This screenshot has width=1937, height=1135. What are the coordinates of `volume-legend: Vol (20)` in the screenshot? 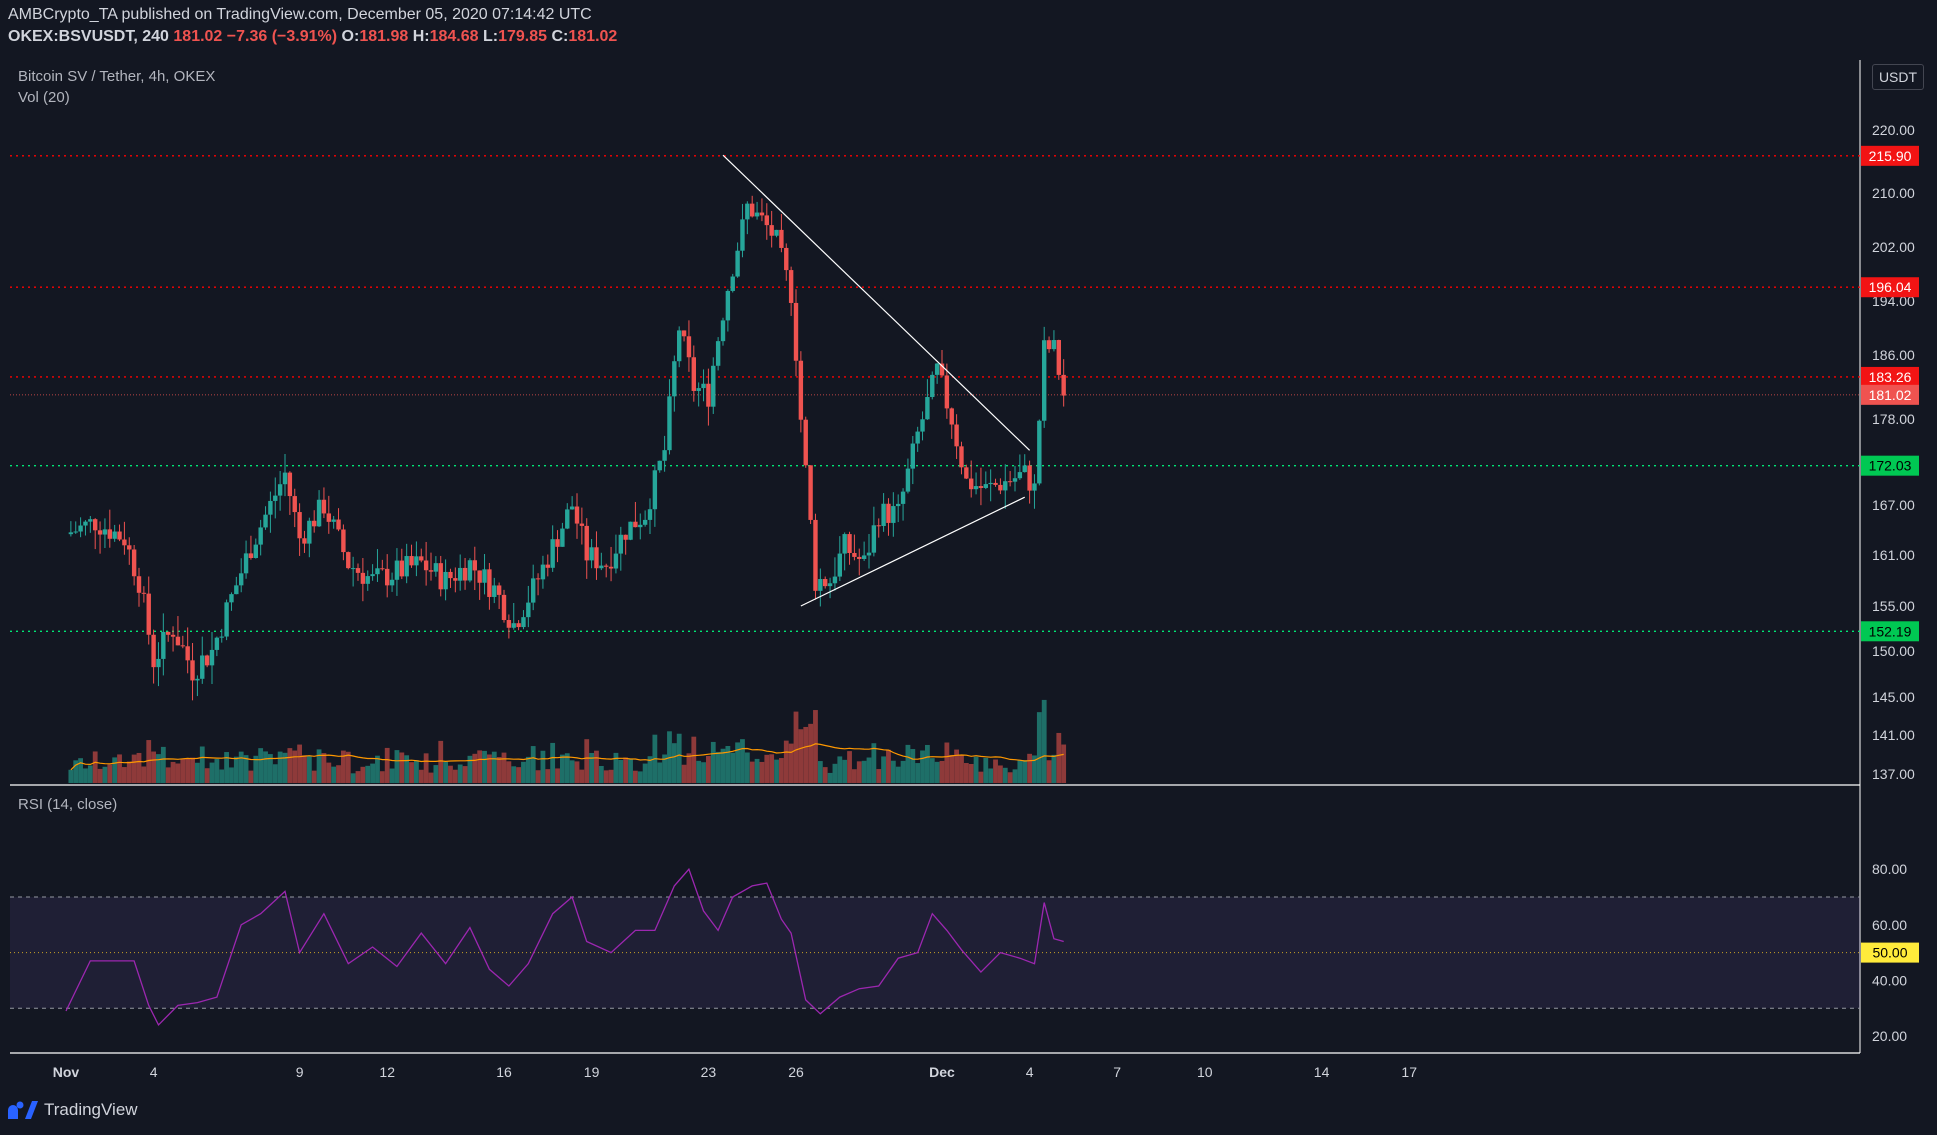 It's located at (44, 97).